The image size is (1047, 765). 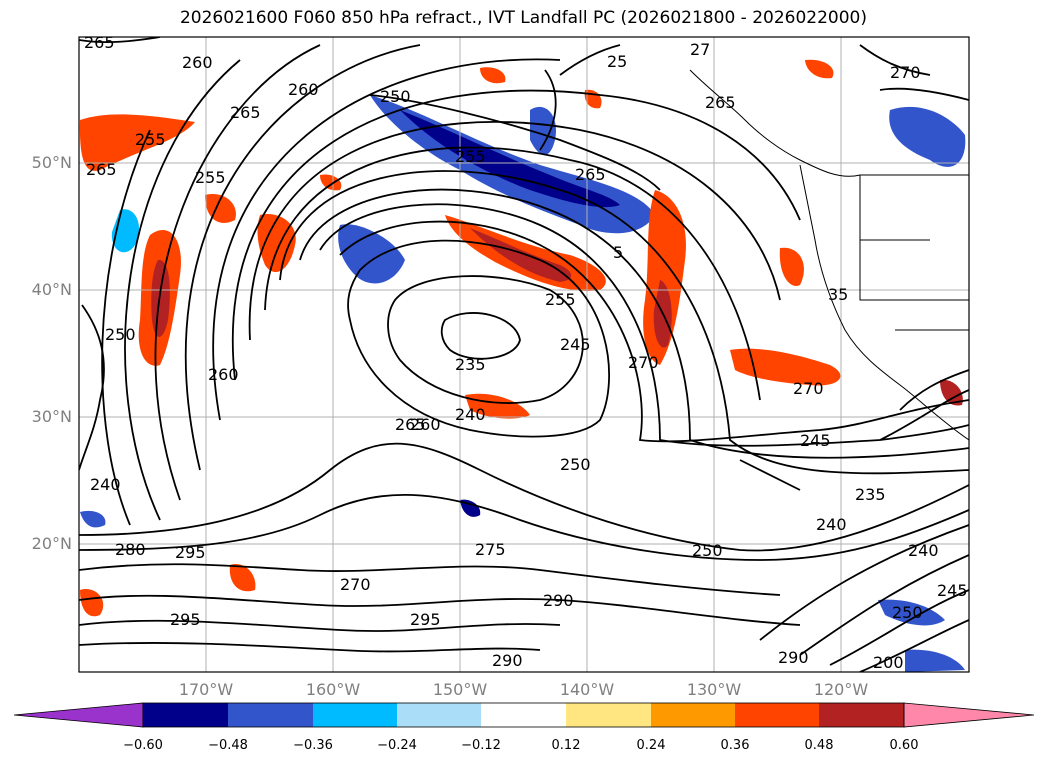 I want to click on contour-label: 5, so click(x=618, y=252).